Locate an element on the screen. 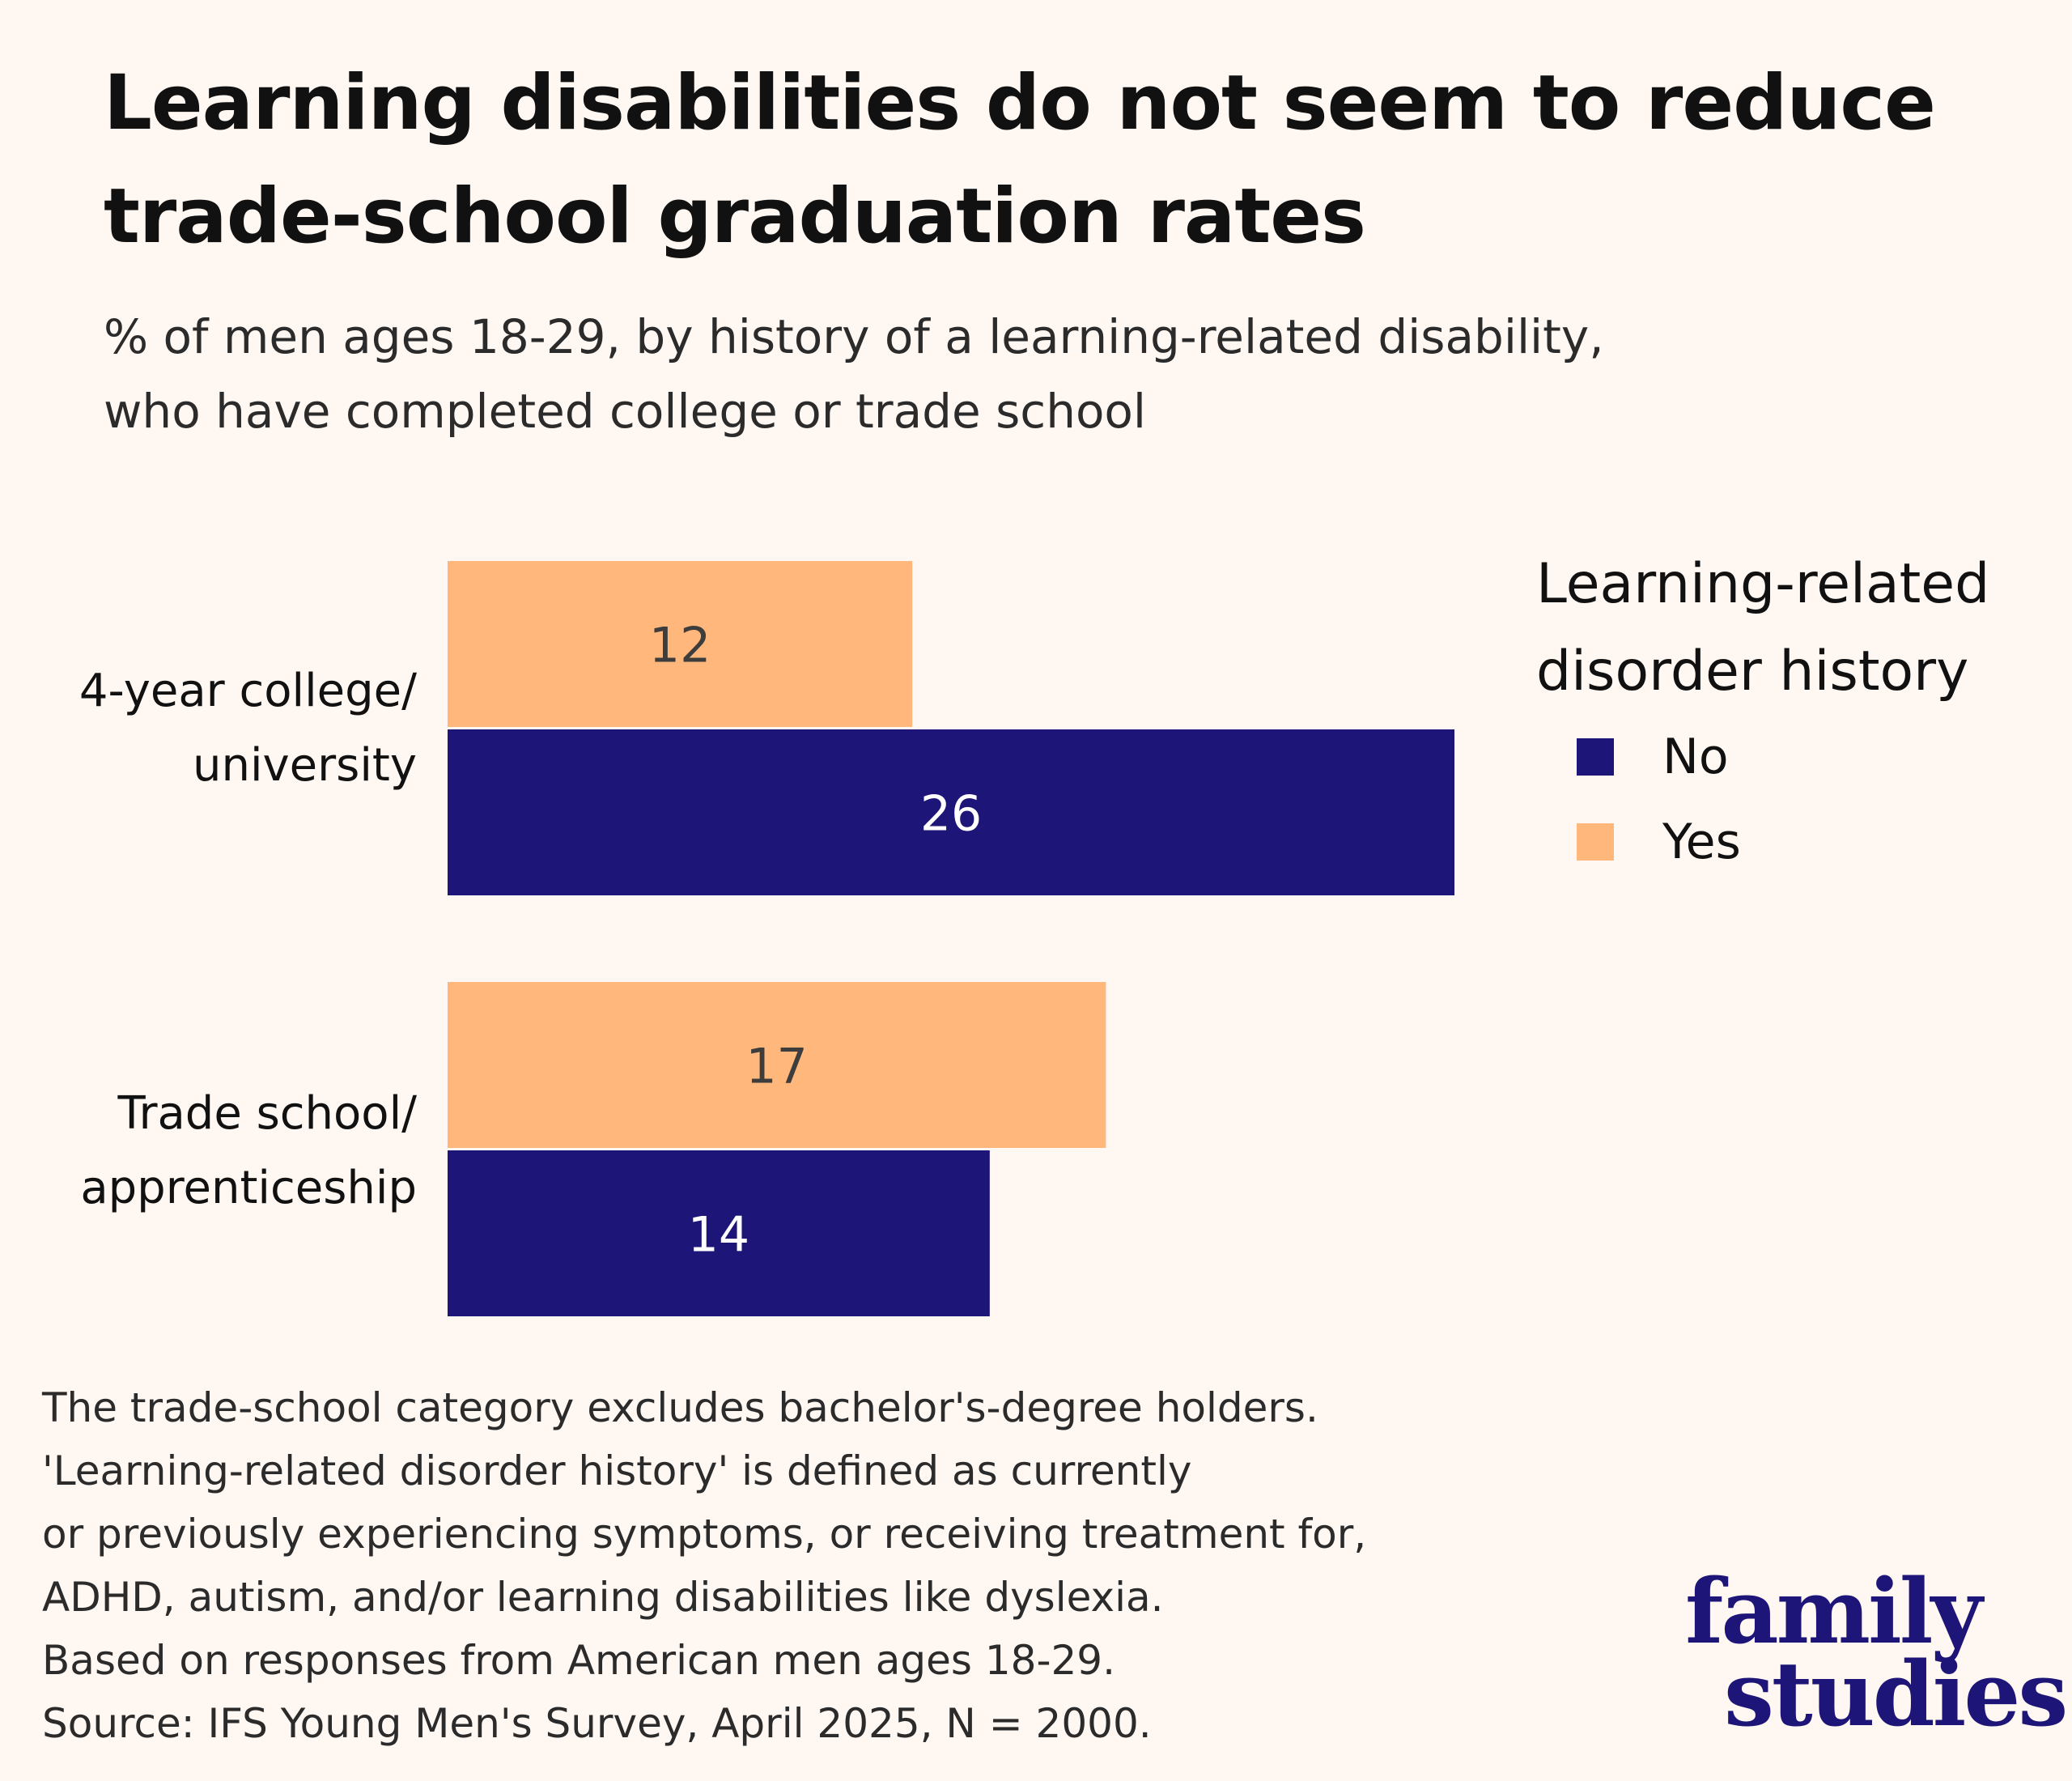  legend-label-yes: Yes is located at coordinates (1701, 842).